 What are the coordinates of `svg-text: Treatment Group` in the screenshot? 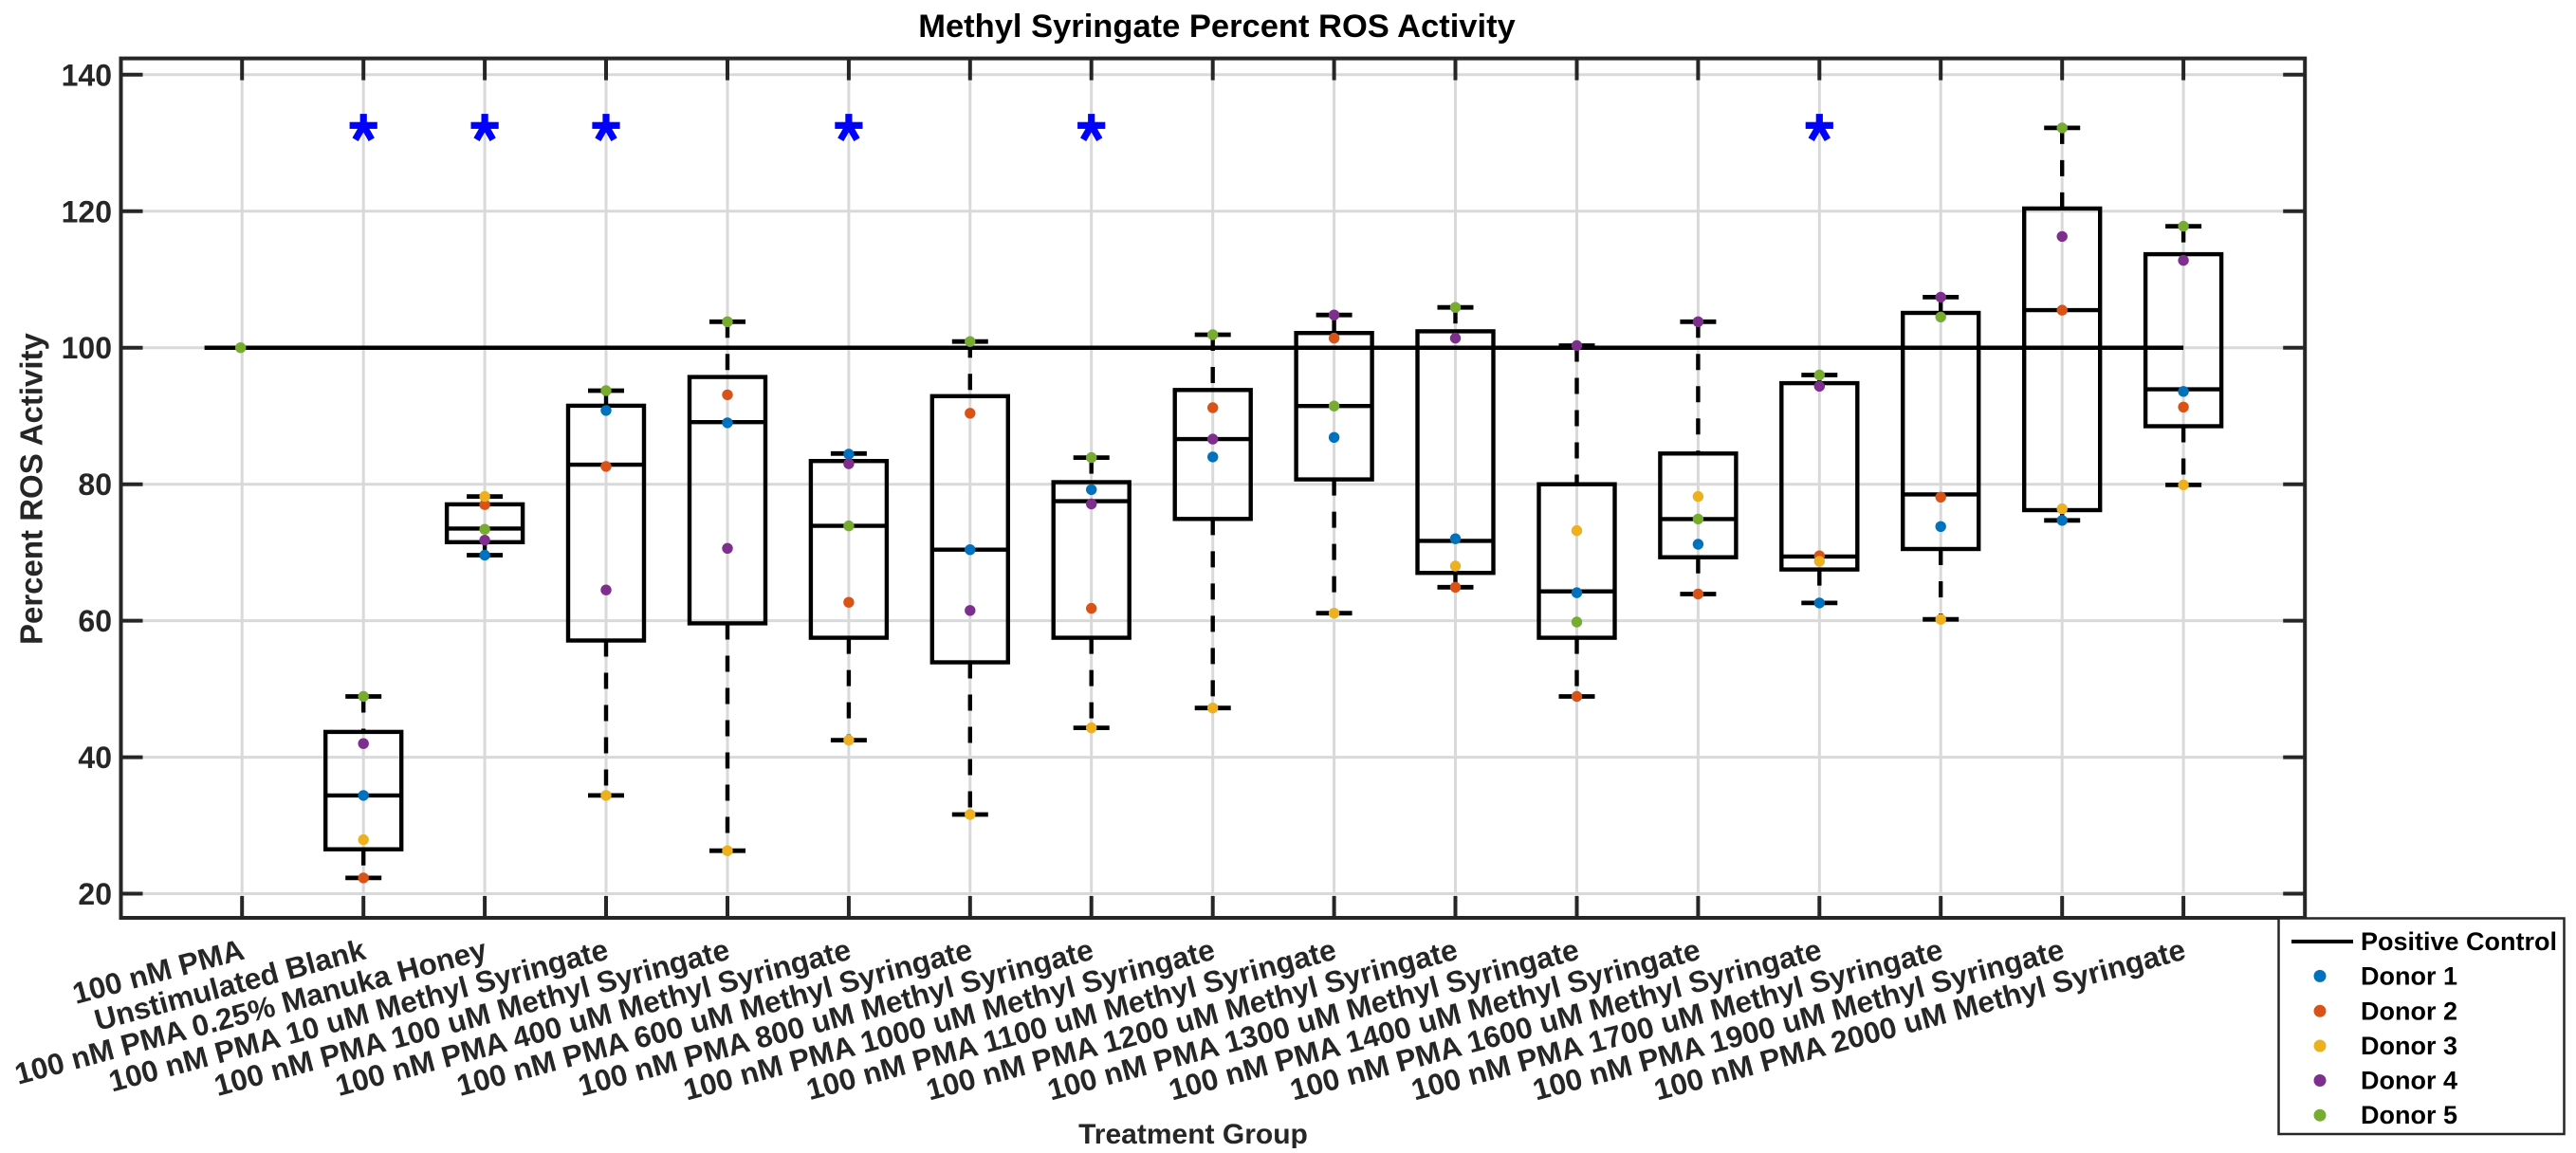 It's located at (1193, 1133).